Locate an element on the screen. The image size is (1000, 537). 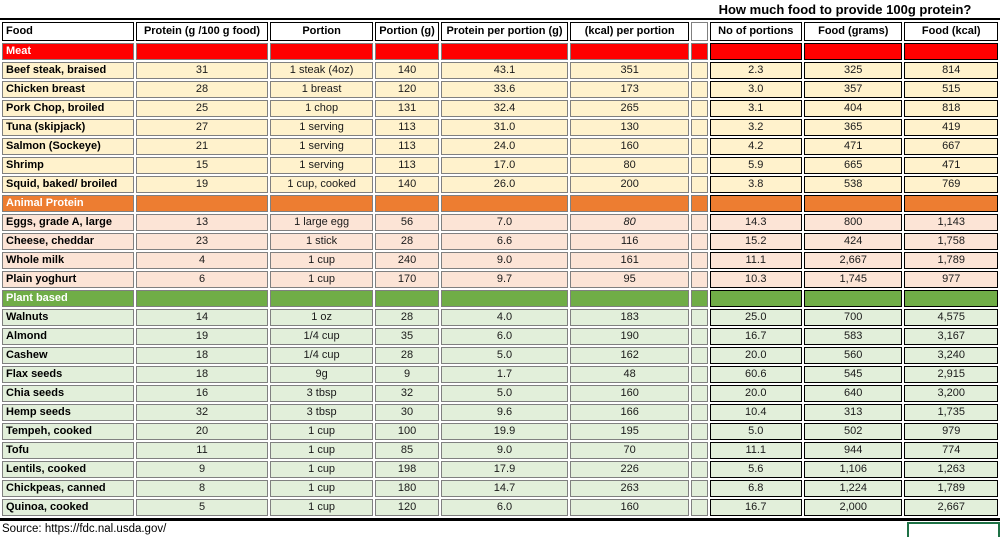
value-cell: 700 is located at coordinates (853, 317).